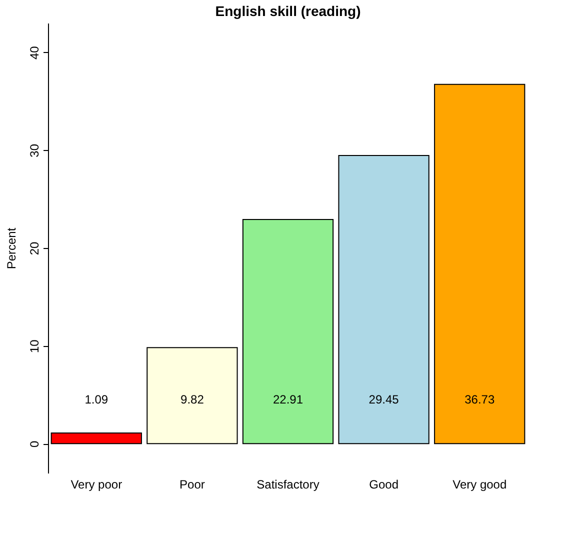 This screenshot has width=579, height=557. What do you see at coordinates (96, 485) in the screenshot?
I see `x-tick-label: Very poor` at bounding box center [96, 485].